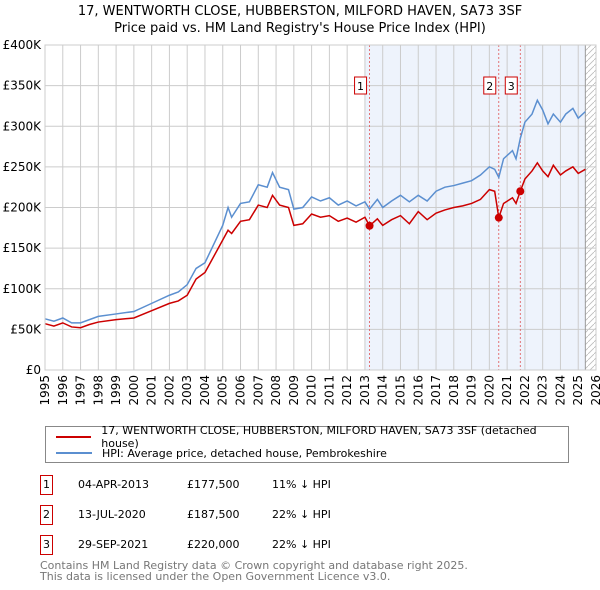  What do you see at coordinates (365, 390) in the screenshot?
I see `x-tick-label: 2013` at bounding box center [365, 390].